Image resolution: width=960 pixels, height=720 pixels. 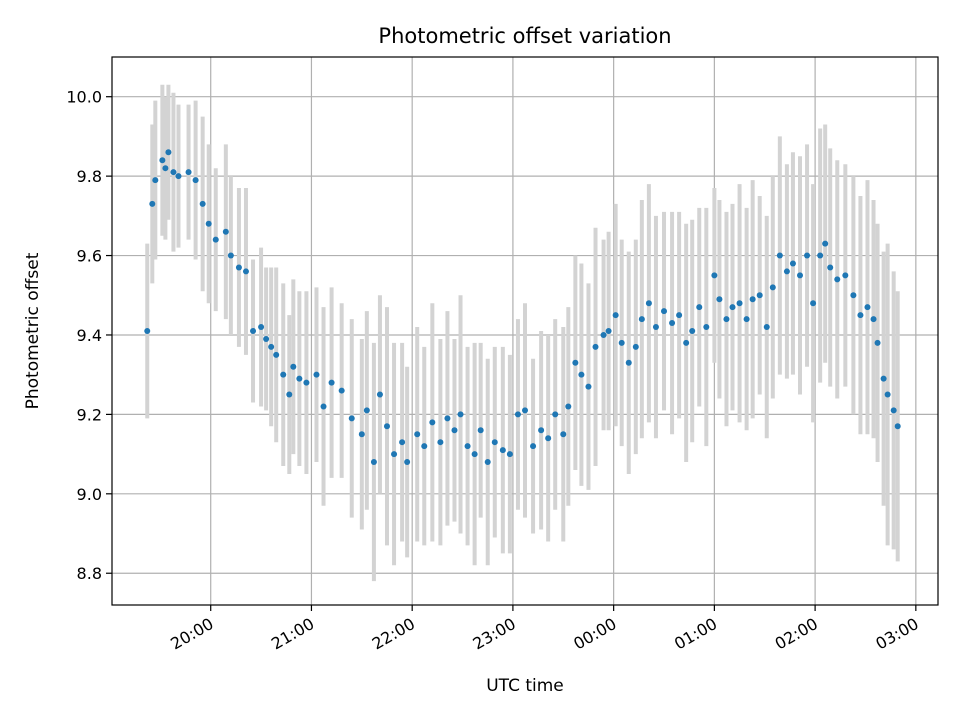 I want to click on y-axis-ticks: 8.8 9.0 9.2 9.4 9.6 9.8 10.0, so click(x=89, y=335).